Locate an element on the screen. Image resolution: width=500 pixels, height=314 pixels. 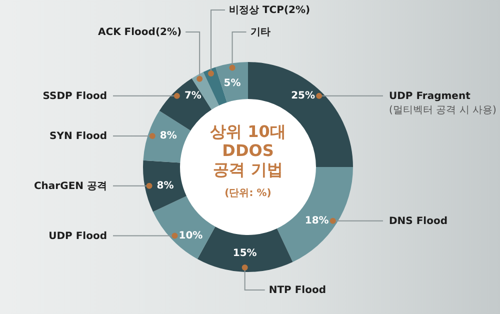
data-label: 18% is located at coordinates (316, 220).